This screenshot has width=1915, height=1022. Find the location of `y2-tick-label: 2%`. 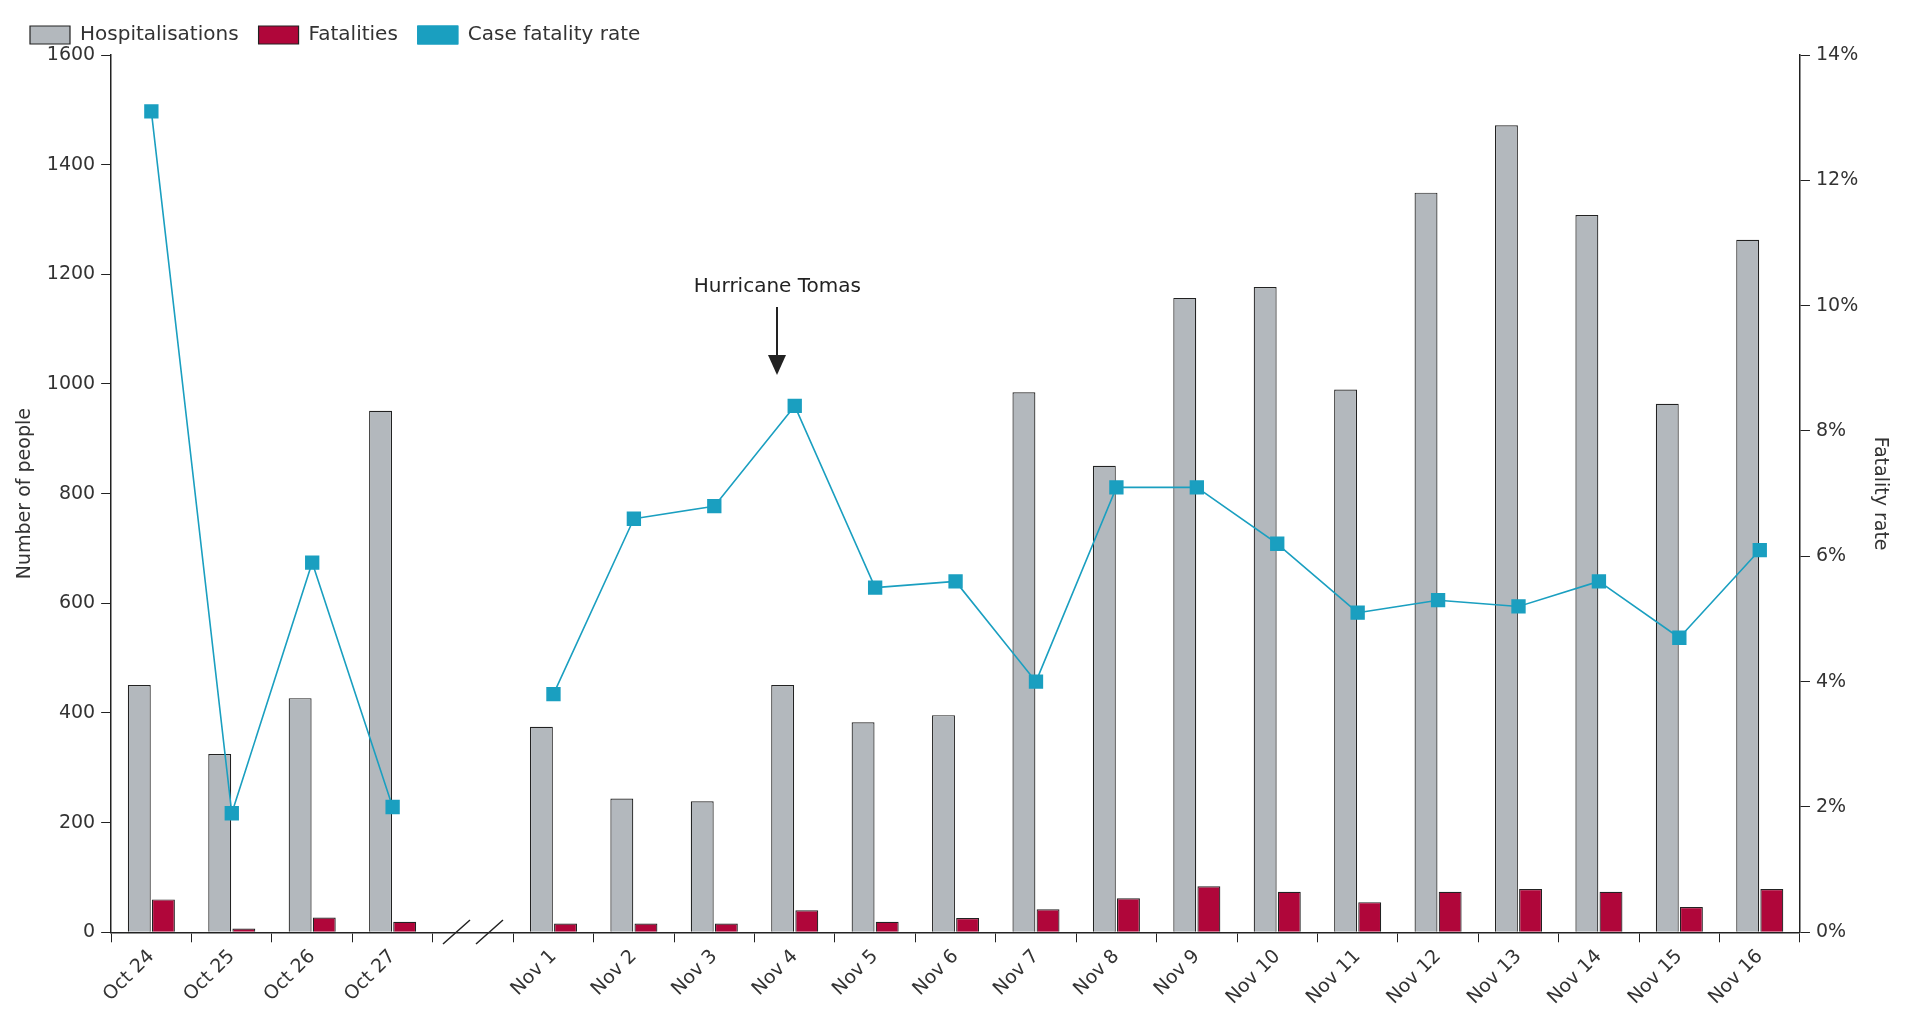

y2-tick-label: 2% is located at coordinates (1831, 804).